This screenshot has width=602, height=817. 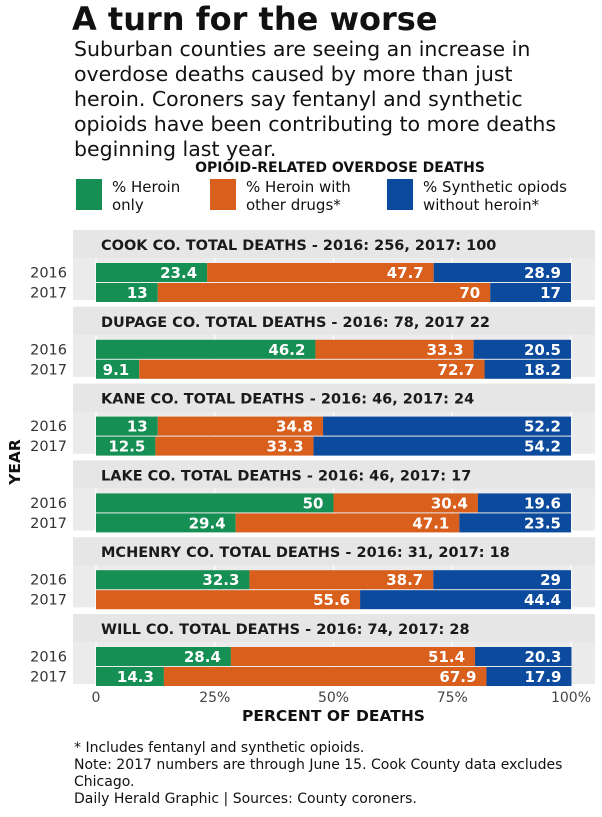 I want to click on y-axis-title: YEAR, so click(x=15, y=462).